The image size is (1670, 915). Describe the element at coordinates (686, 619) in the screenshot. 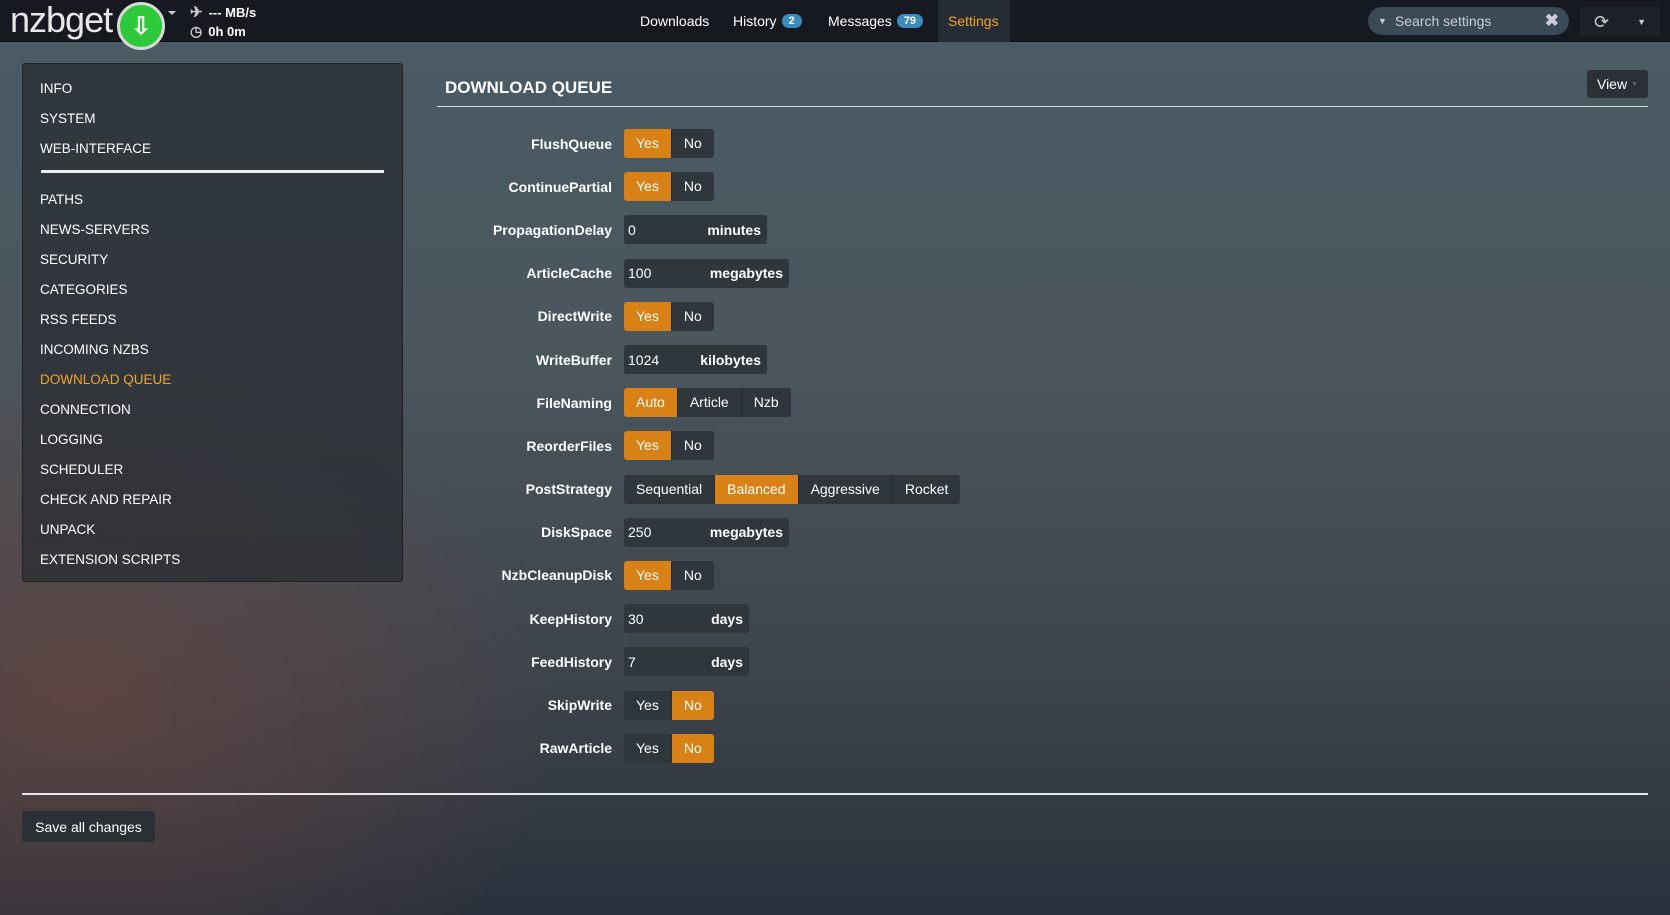

I see `keephistory-field: 30 days` at that location.